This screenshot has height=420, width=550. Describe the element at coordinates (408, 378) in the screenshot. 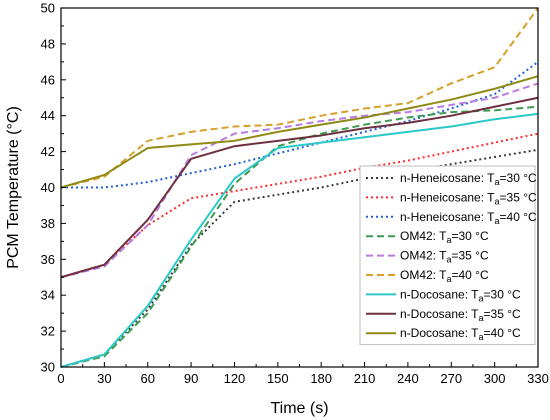

I see `x-tick-label: 240` at that location.